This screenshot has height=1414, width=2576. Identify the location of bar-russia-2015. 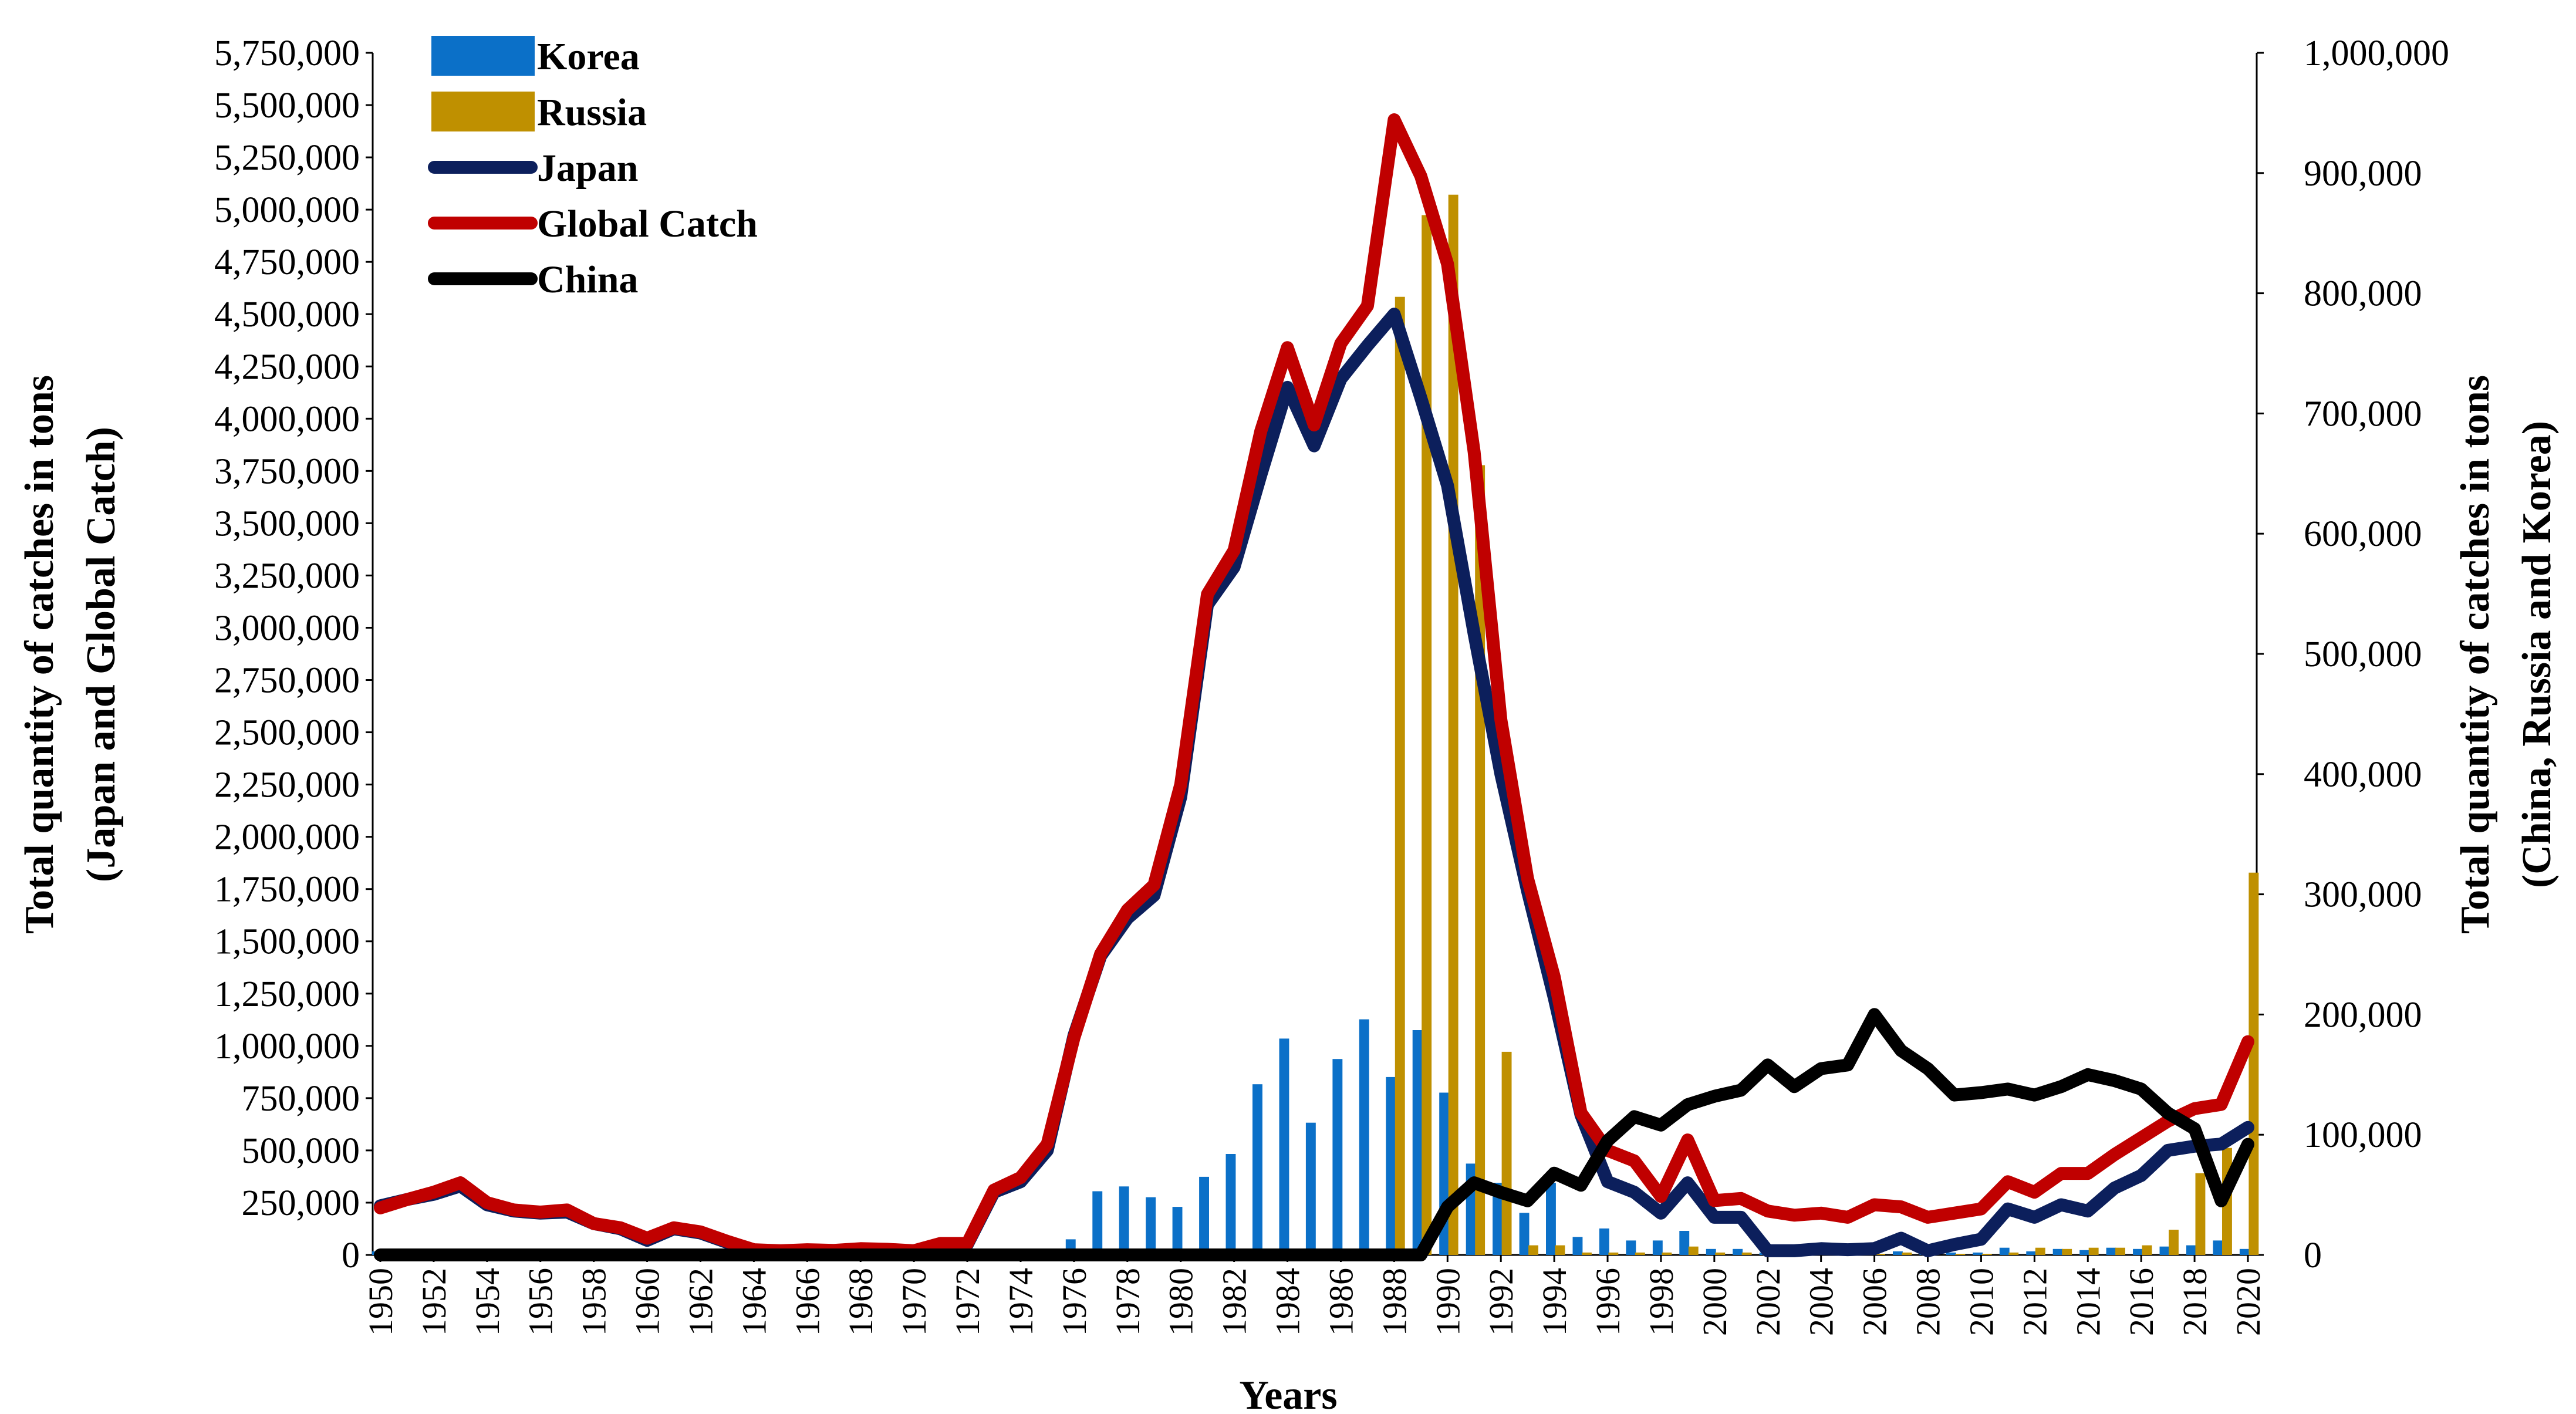
(2120, 1251).